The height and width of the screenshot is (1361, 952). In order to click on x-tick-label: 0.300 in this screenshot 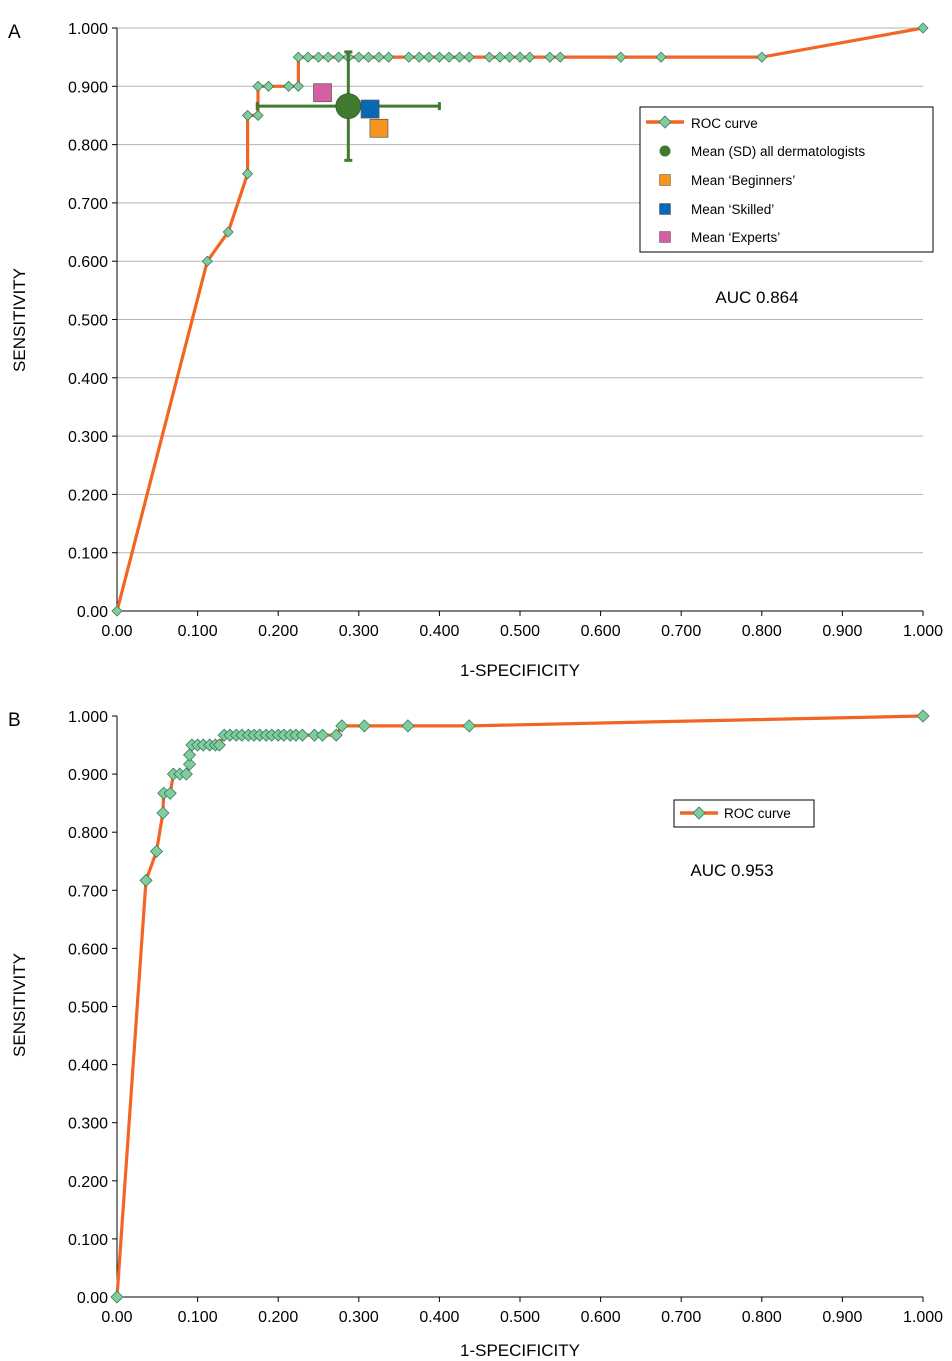, I will do `click(359, 1317)`.